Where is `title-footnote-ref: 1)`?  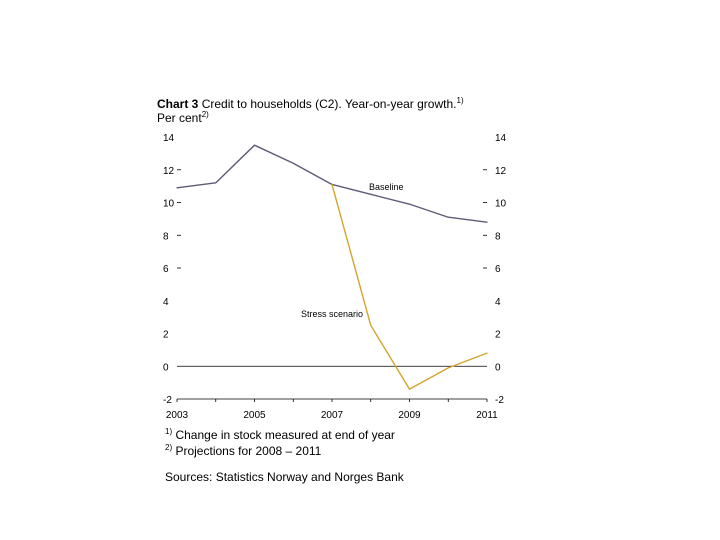
title-footnote-ref: 1) is located at coordinates (460, 100).